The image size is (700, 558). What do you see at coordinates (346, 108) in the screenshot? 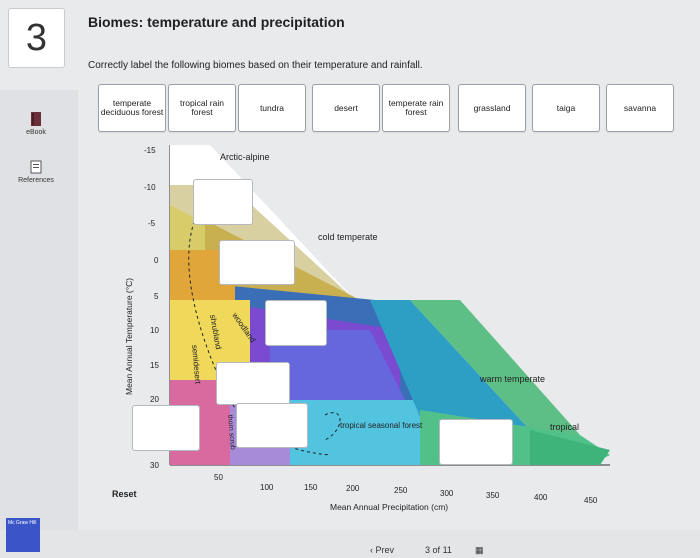
I see `label-desert: desert` at bounding box center [346, 108].